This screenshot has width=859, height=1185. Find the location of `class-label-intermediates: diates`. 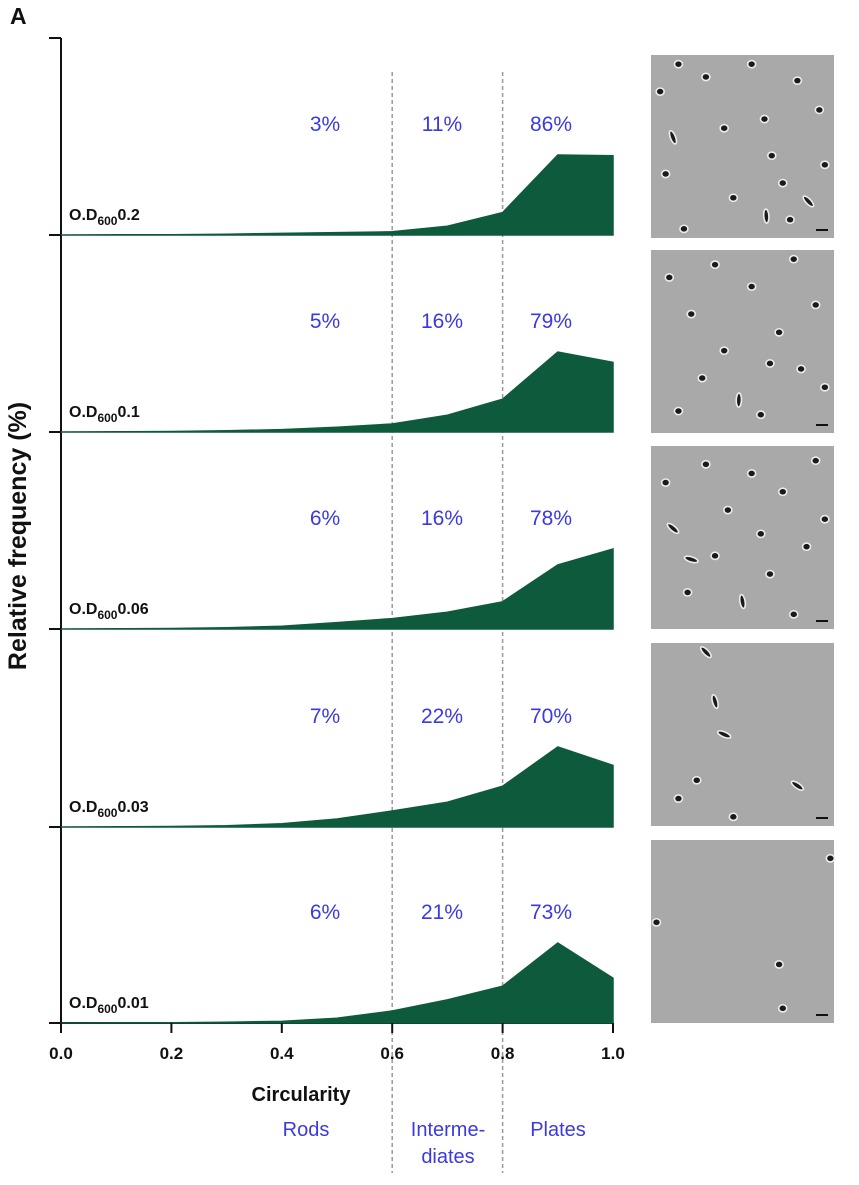

class-label-intermediates: diates is located at coordinates (447, 1157).